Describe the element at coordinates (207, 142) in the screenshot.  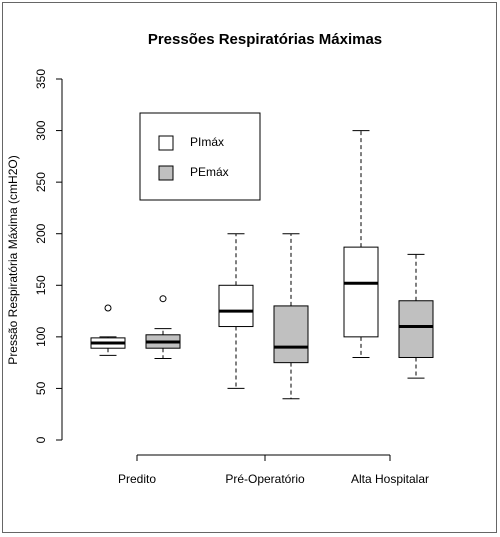
I see `legend-label: PImáx` at that location.